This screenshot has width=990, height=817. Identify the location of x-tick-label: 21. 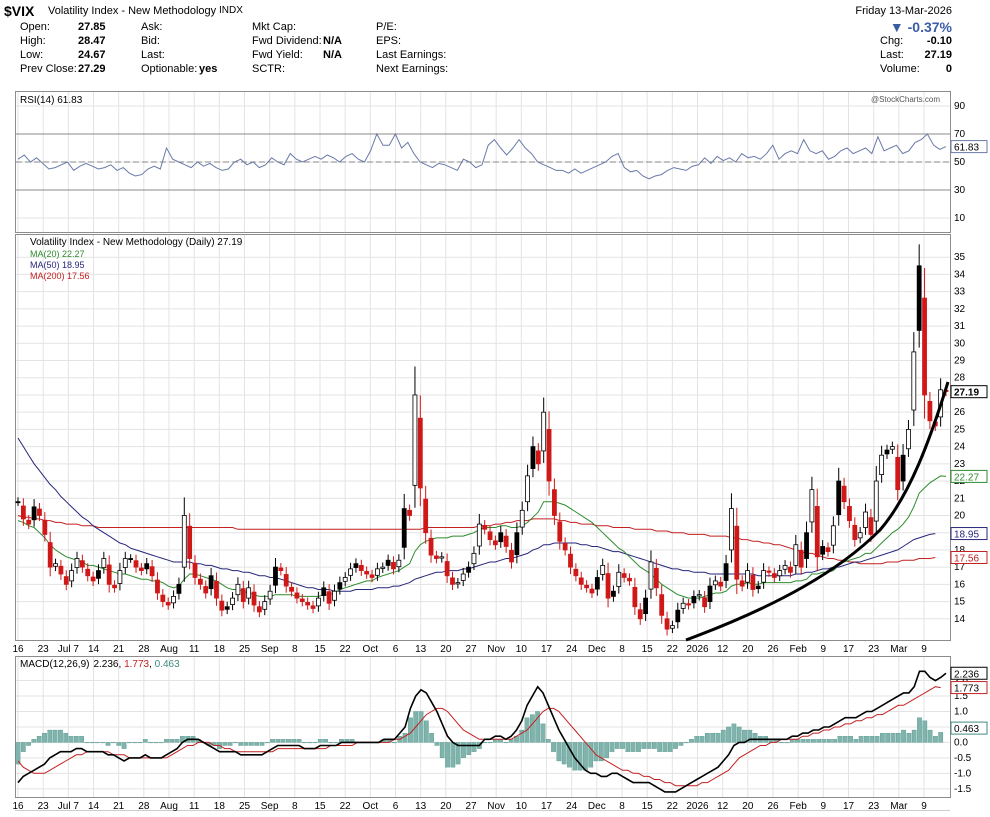
(119, 649).